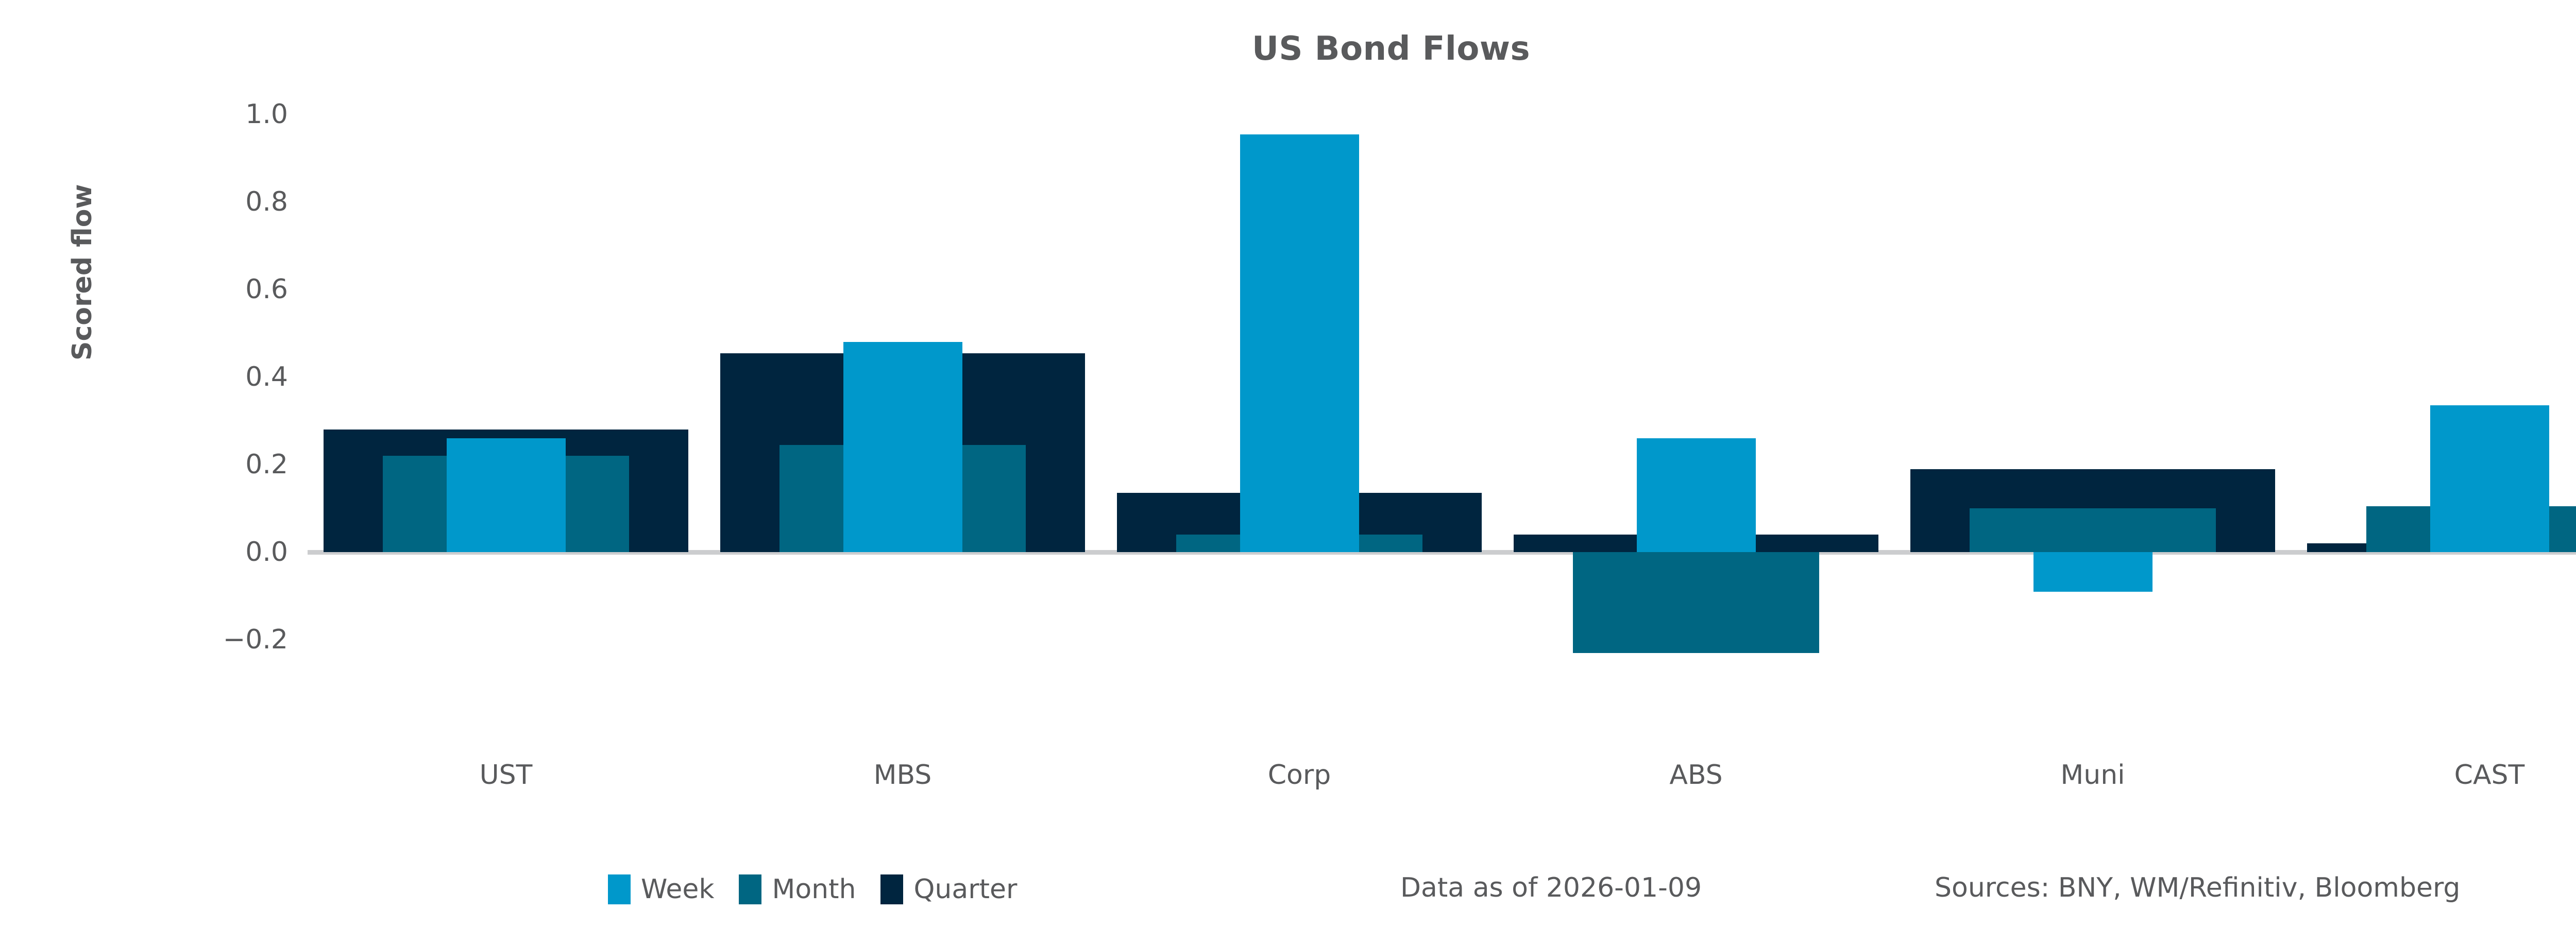 The width and height of the screenshot is (2576, 927). What do you see at coordinates (2489, 479) in the screenshot?
I see `bar-cast-week` at bounding box center [2489, 479].